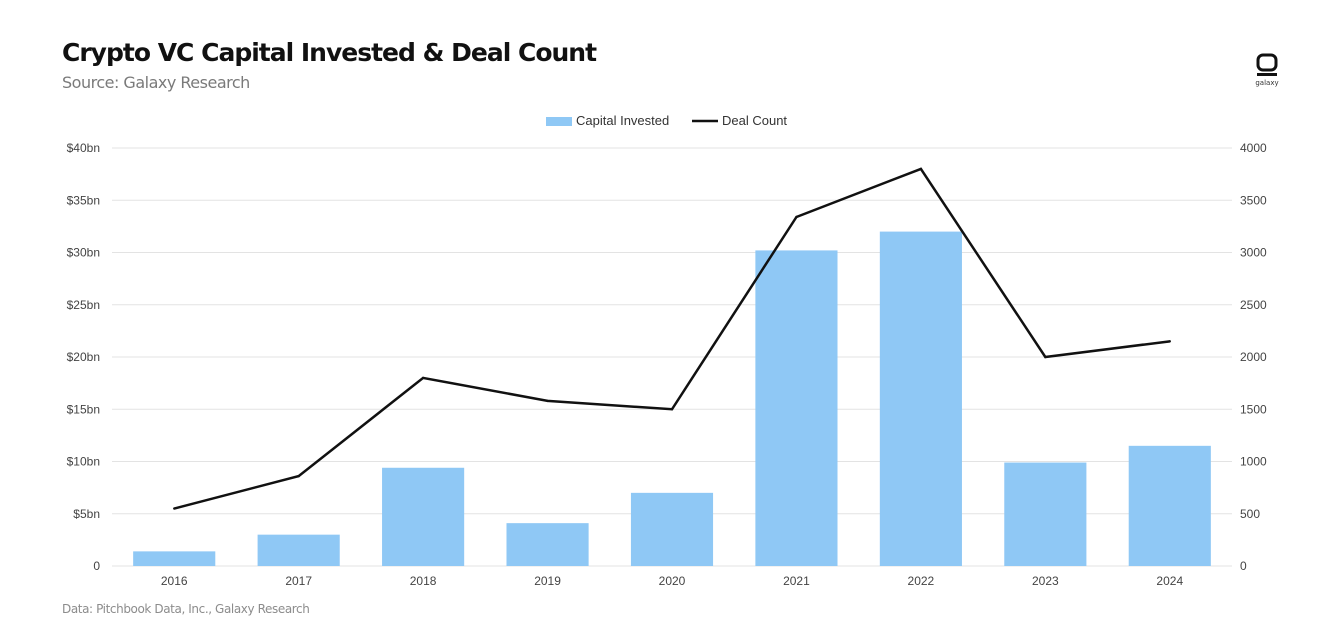  I want to click on x-tick-label: 2024, so click(1169, 581).